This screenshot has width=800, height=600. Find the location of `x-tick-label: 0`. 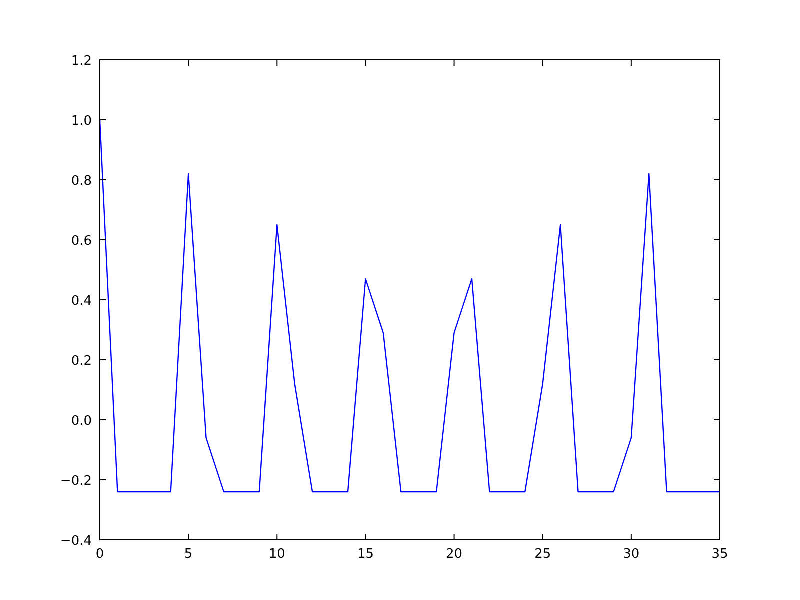

x-tick-label: 0 is located at coordinates (100, 554).